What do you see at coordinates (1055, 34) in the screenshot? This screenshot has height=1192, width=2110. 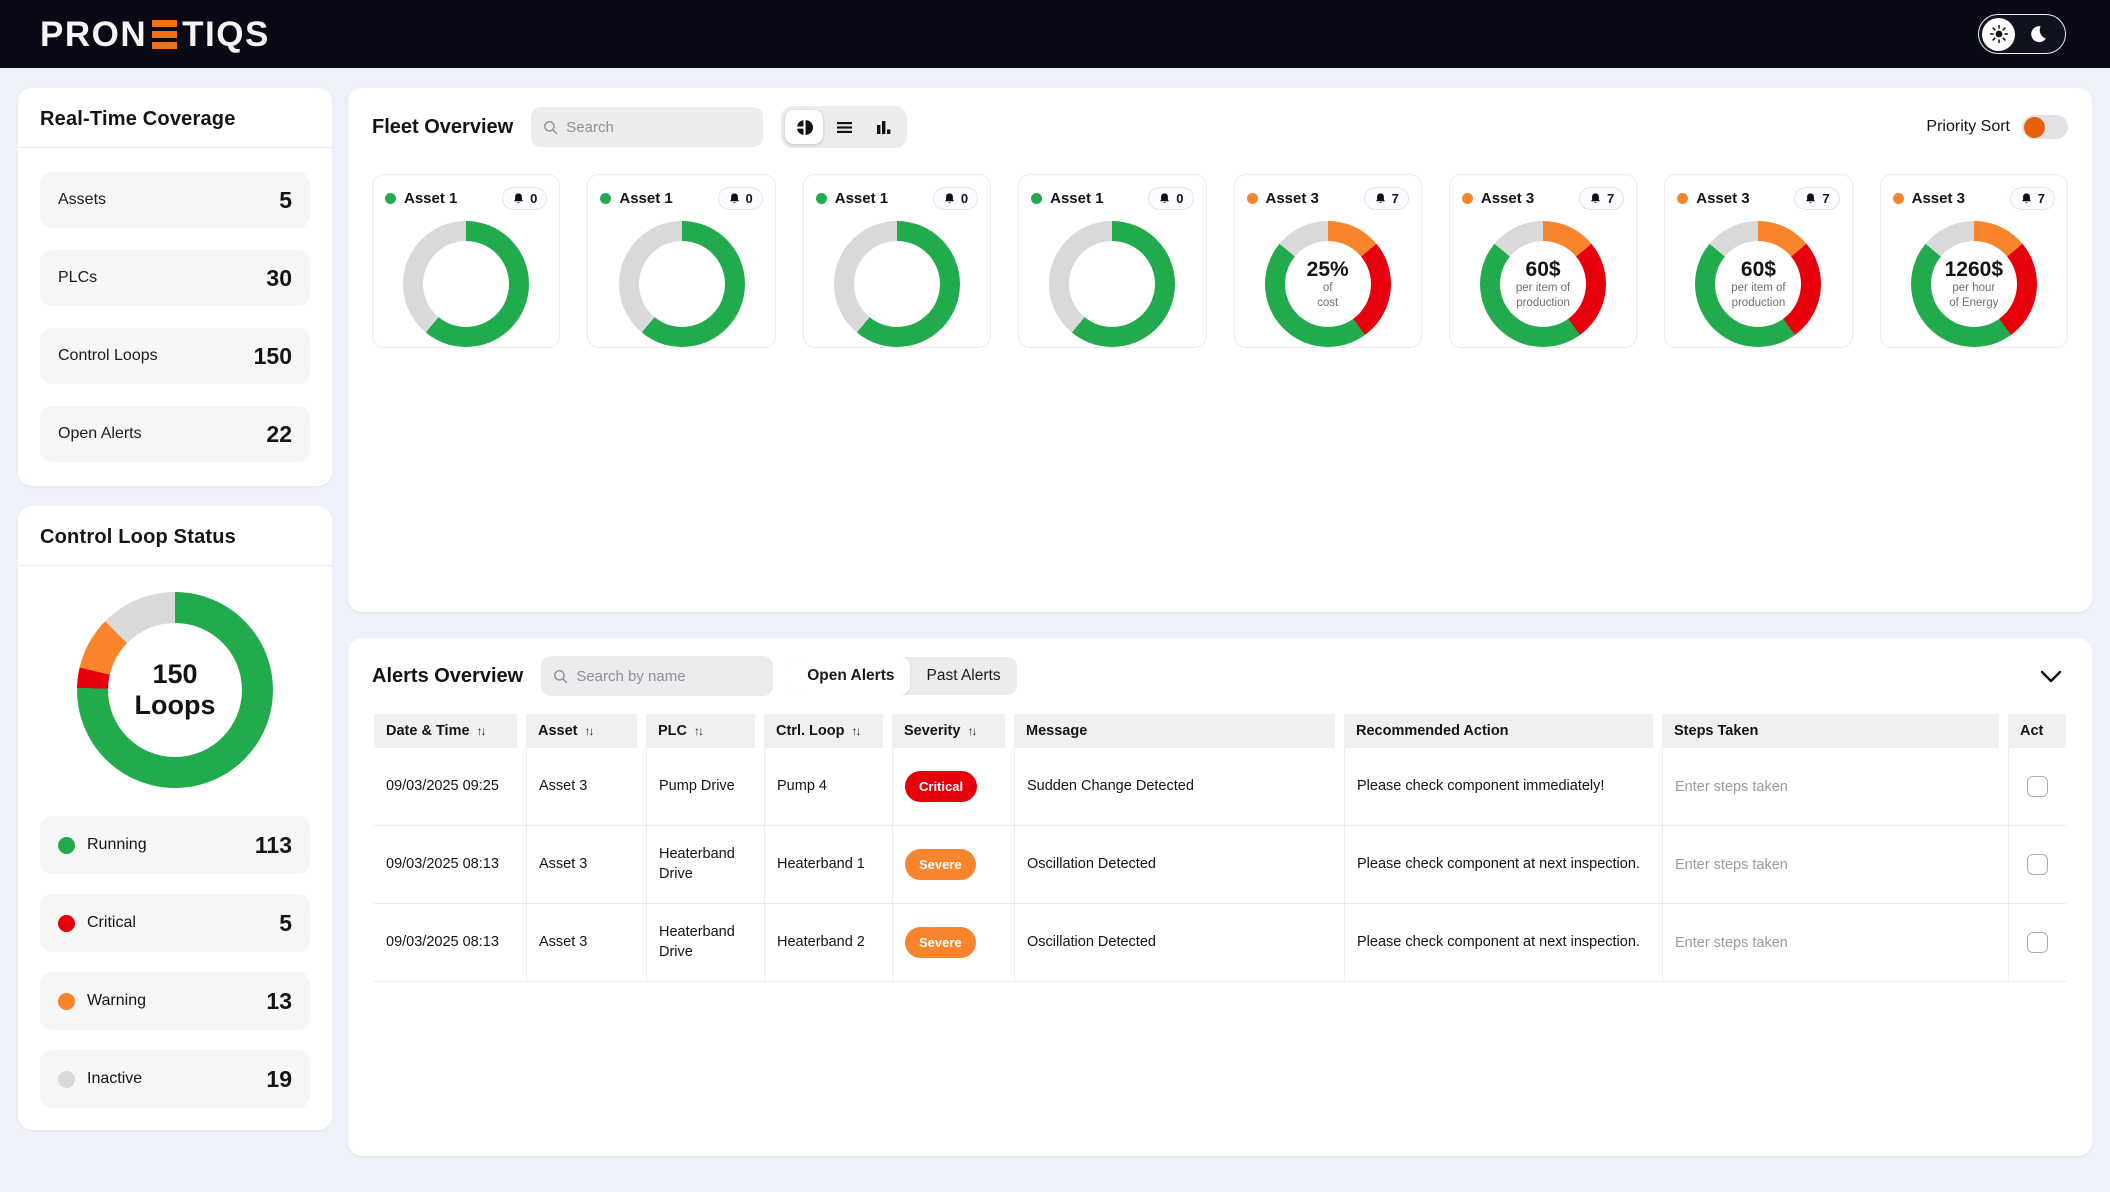 I see `top-bar: PRON TIQS` at bounding box center [1055, 34].